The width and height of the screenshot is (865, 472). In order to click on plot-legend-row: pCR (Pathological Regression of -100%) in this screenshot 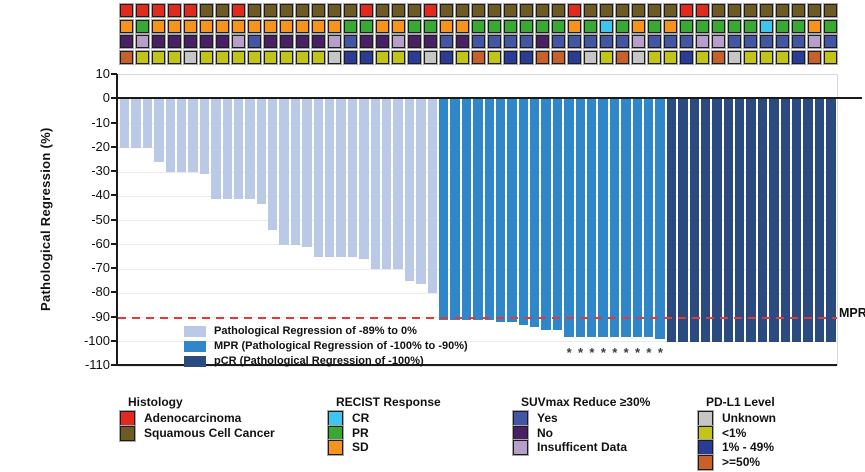, I will do `click(304, 361)`.